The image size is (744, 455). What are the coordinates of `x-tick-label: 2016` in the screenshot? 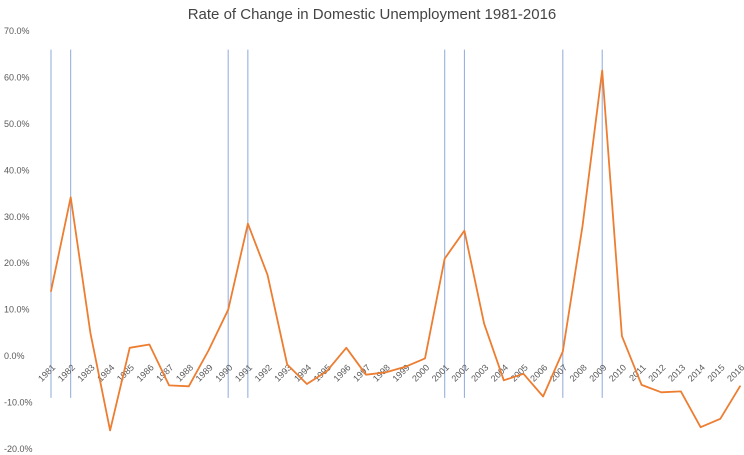 It's located at (734, 372).